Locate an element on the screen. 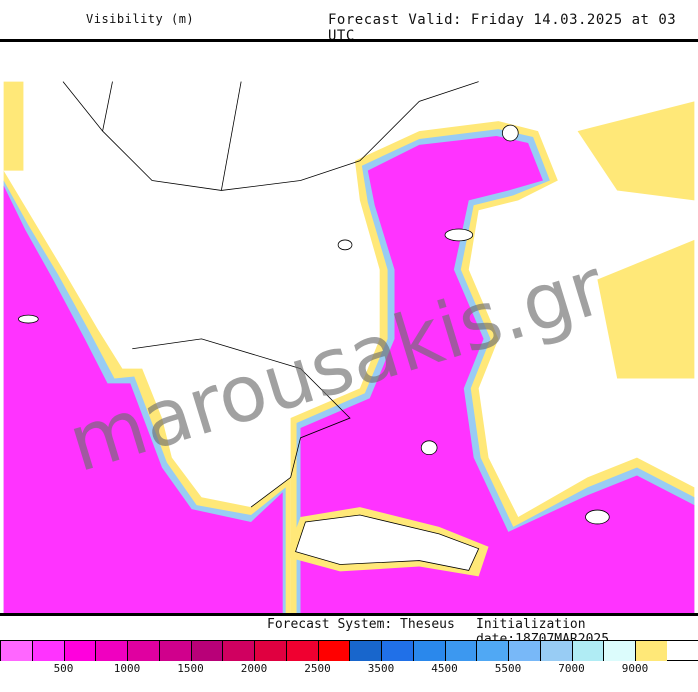 This screenshot has height=692, width=698. map-title: Visibility (m) is located at coordinates (140, 19).